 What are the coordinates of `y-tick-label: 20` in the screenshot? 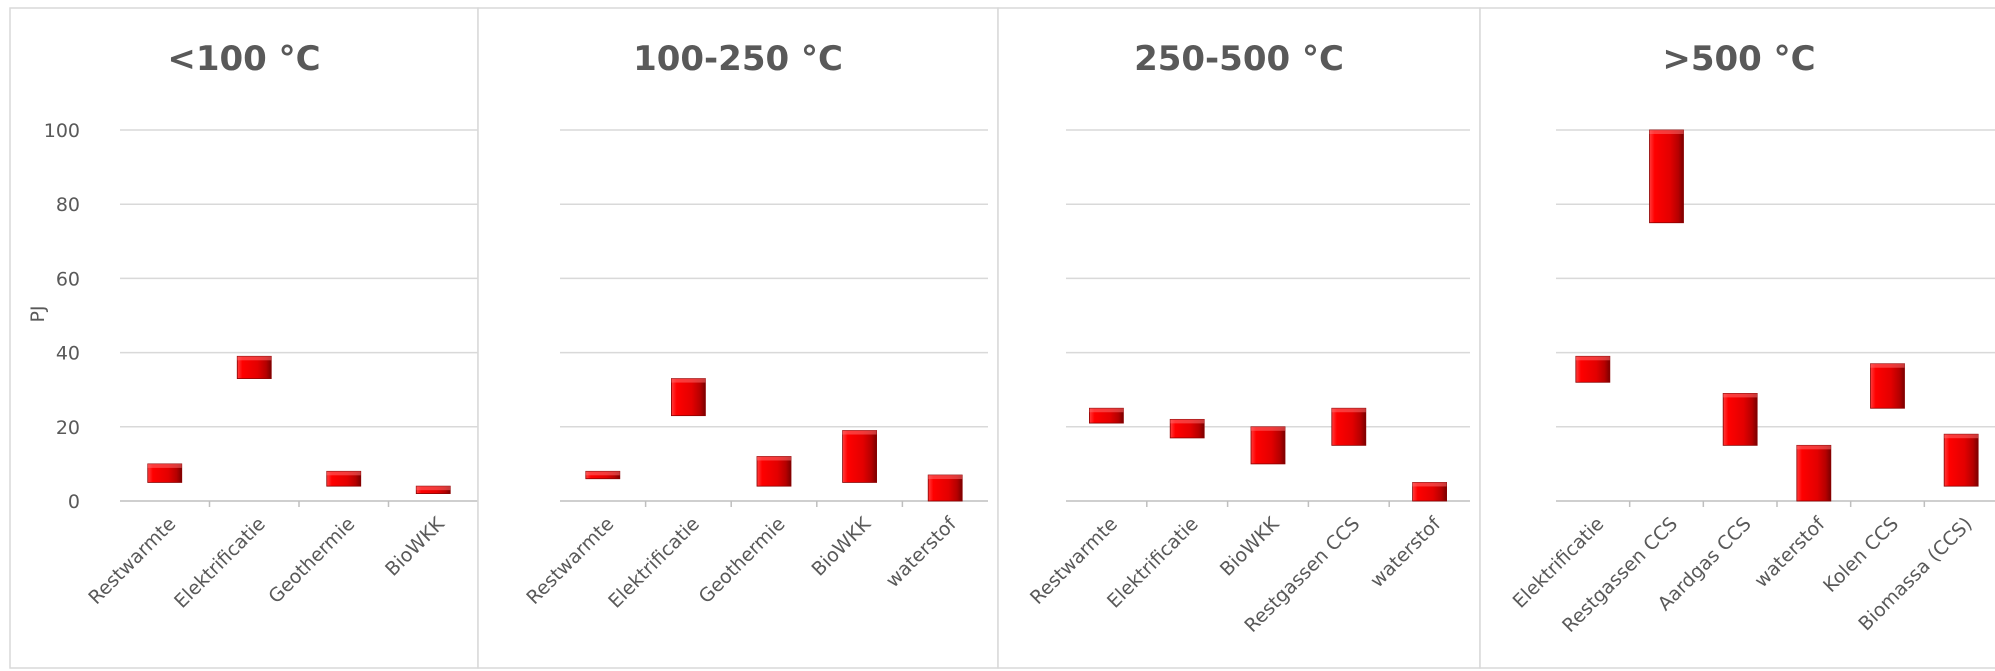 It's located at (68, 428).